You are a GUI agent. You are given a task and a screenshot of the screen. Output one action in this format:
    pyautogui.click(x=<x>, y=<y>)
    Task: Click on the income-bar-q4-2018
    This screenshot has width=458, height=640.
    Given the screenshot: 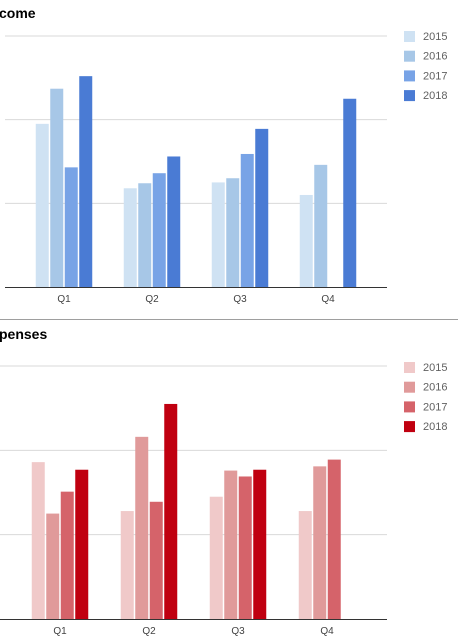 What is the action you would take?
    pyautogui.click(x=350, y=192)
    